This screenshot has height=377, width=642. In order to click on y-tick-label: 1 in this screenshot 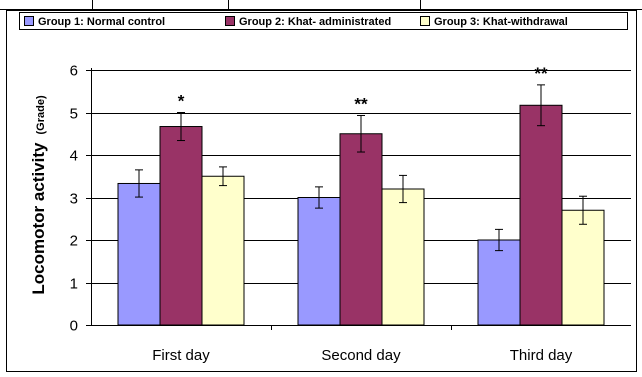, I will do `click(74, 284)`.